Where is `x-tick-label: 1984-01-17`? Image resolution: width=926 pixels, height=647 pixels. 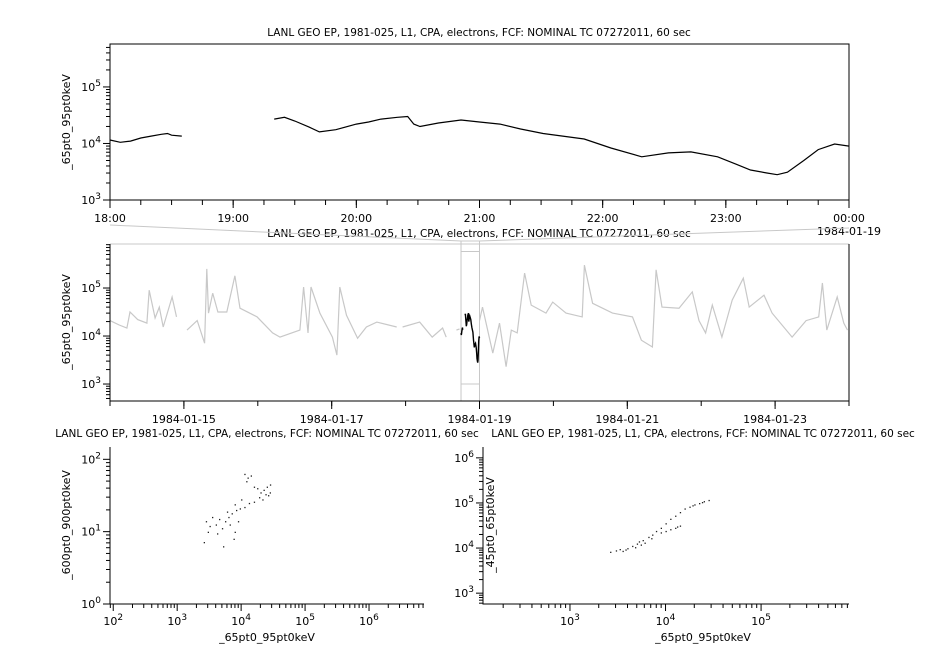 x-tick-label: 1984-01-17 is located at coordinates (332, 419).